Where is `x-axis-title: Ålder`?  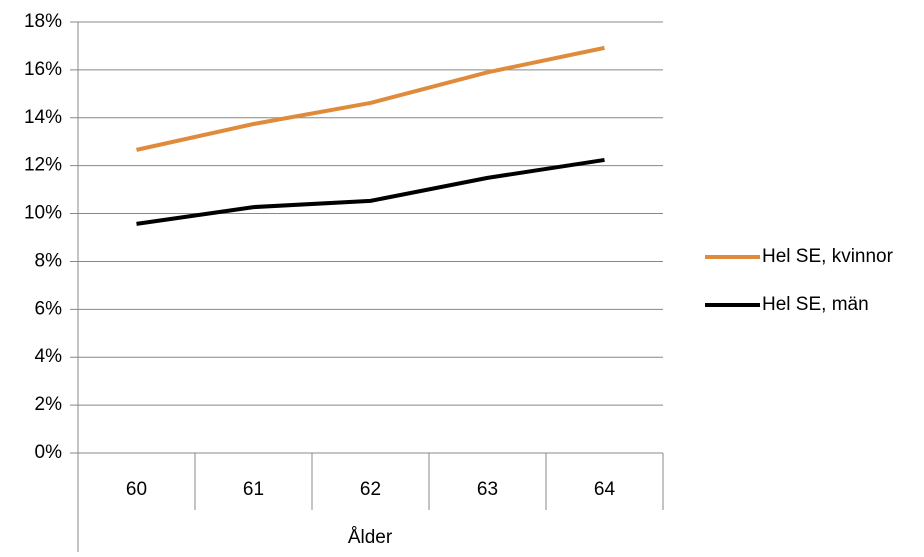
x-axis-title: Ålder is located at coordinates (370, 537).